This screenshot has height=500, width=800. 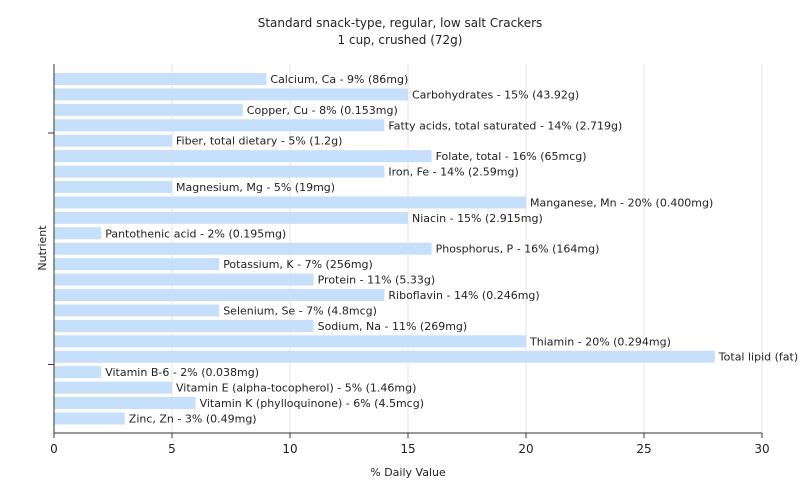 What do you see at coordinates (300, 310) in the screenshot?
I see `bar-label: Selenium, Se - 7% (4.8mcg)` at bounding box center [300, 310].